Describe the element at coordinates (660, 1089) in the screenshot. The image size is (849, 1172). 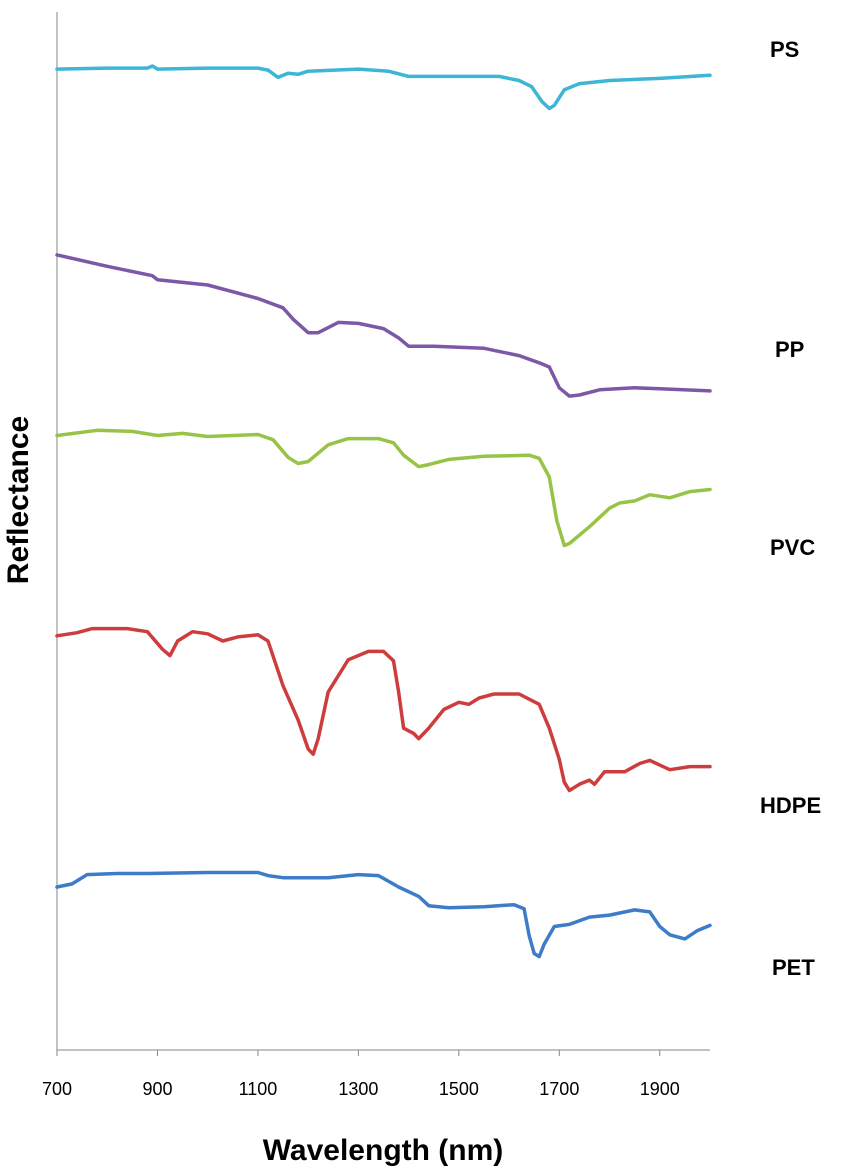
I see `x-tick-label: 1900` at that location.